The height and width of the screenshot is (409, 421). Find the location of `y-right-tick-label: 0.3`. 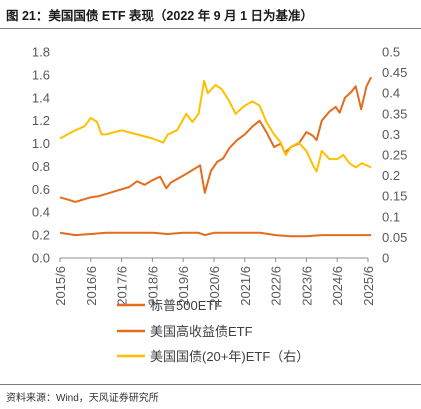

y-right-tick-label: 0.3 is located at coordinates (391, 134).